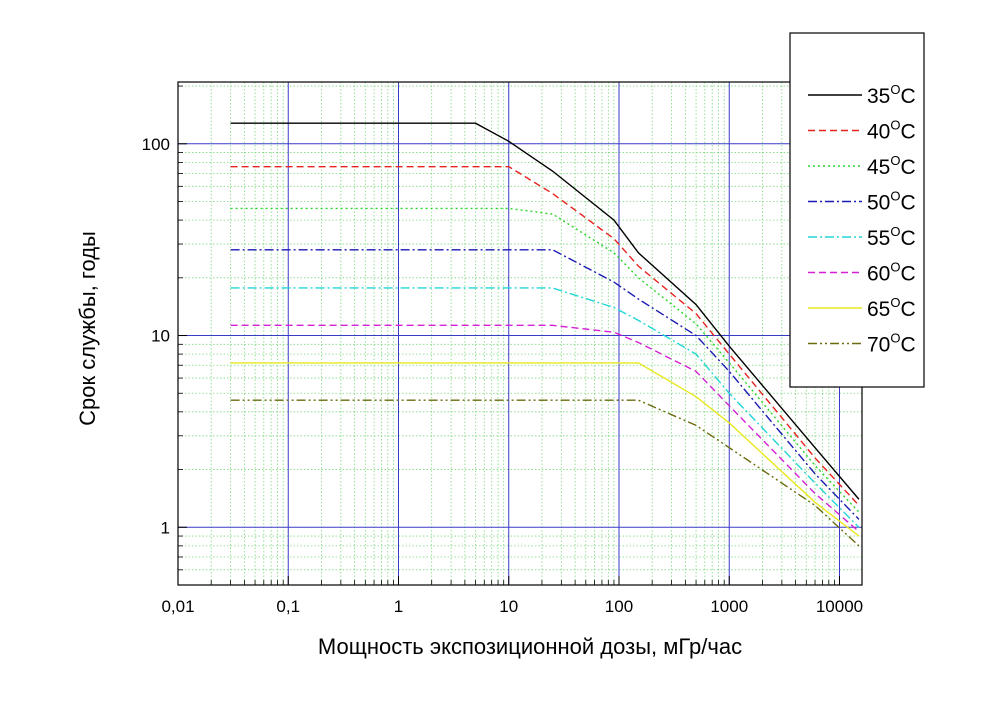 This screenshot has height=701, width=1000. I want to click on x-tick-label: 0,01, so click(177, 606).